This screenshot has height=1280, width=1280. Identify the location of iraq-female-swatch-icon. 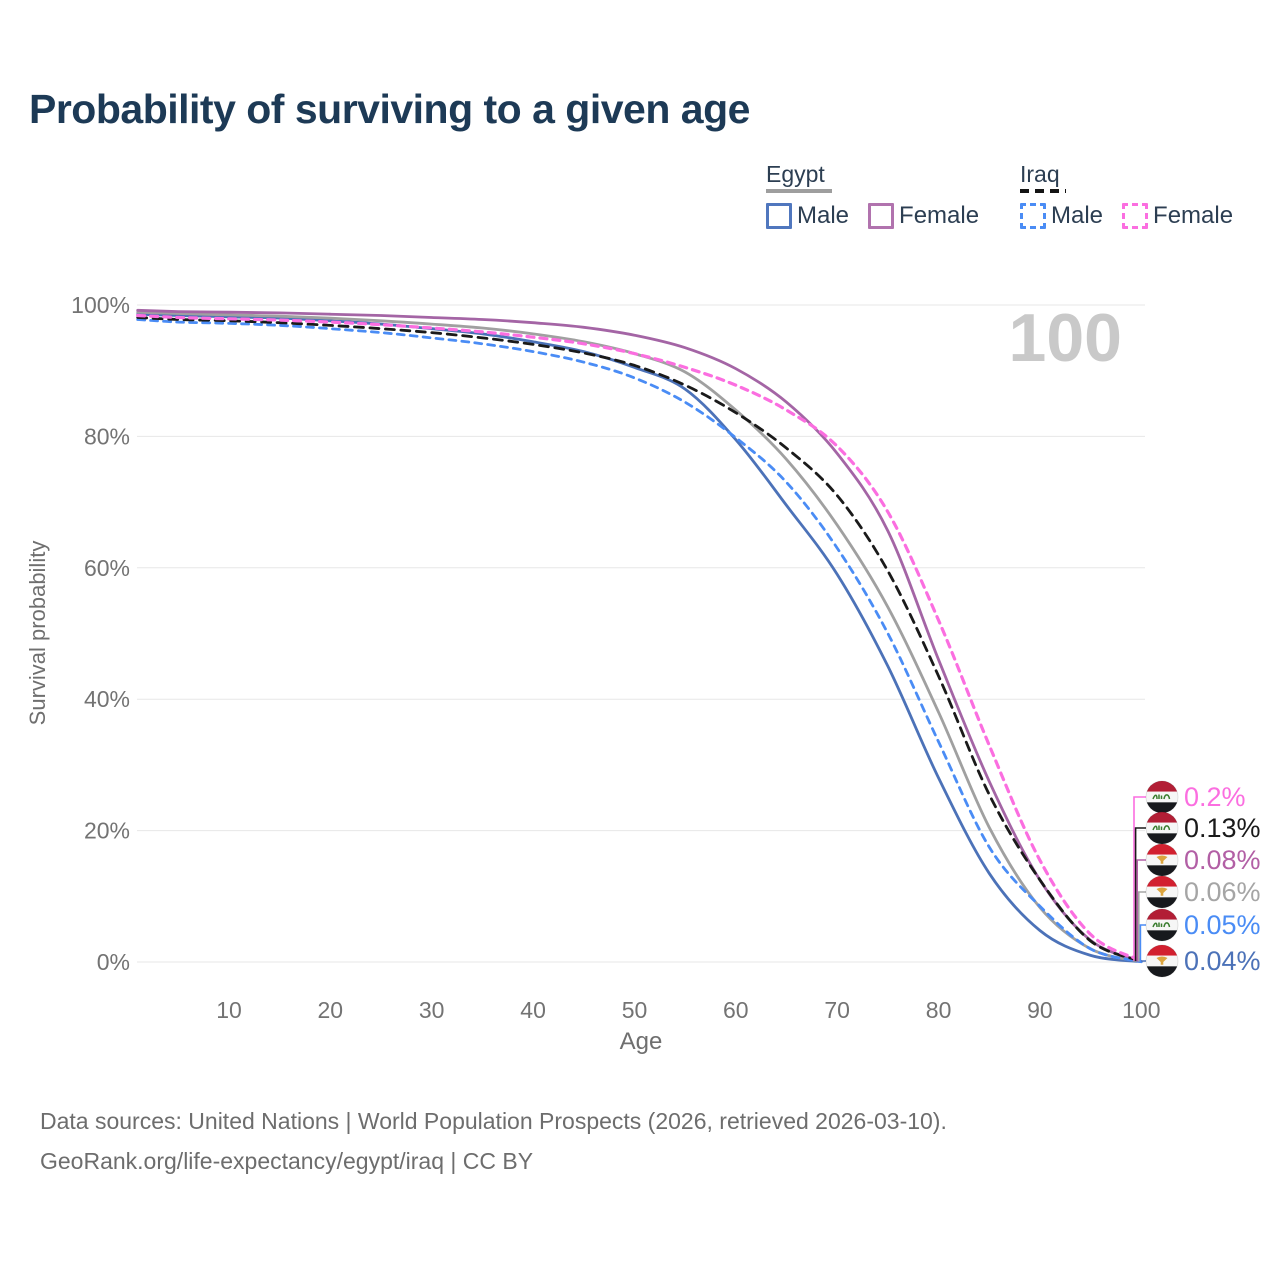
(1135, 216).